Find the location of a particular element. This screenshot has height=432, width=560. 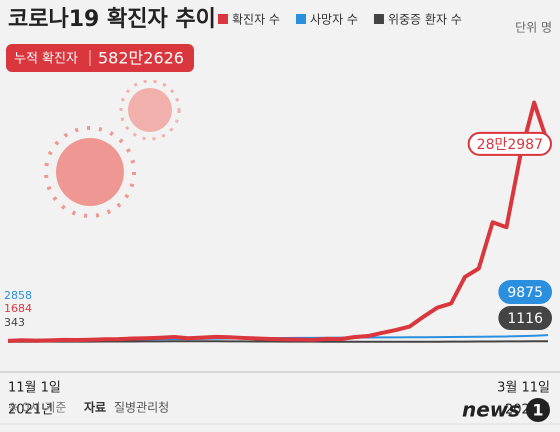

legend-label: 확진자 수 is located at coordinates (256, 20).